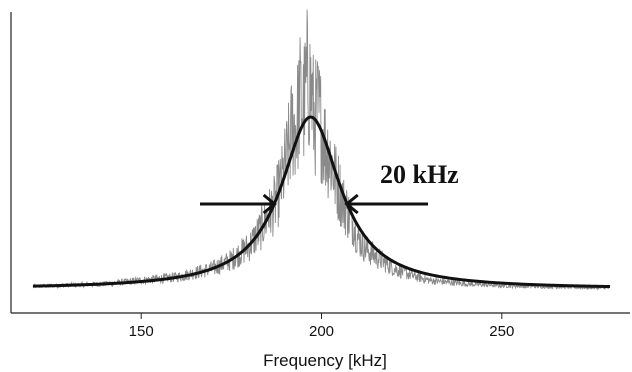  I want to click on x-ticks: 150 200 250, so click(321, 326).